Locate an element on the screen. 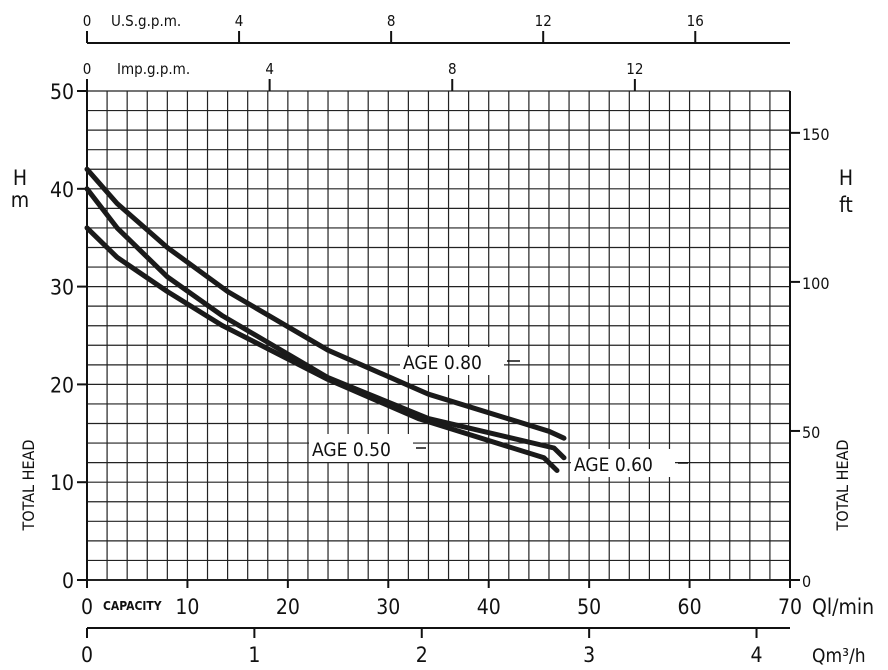 This screenshot has width=888, height=670. x-usgpm-tick-label: 12 is located at coordinates (543, 21).